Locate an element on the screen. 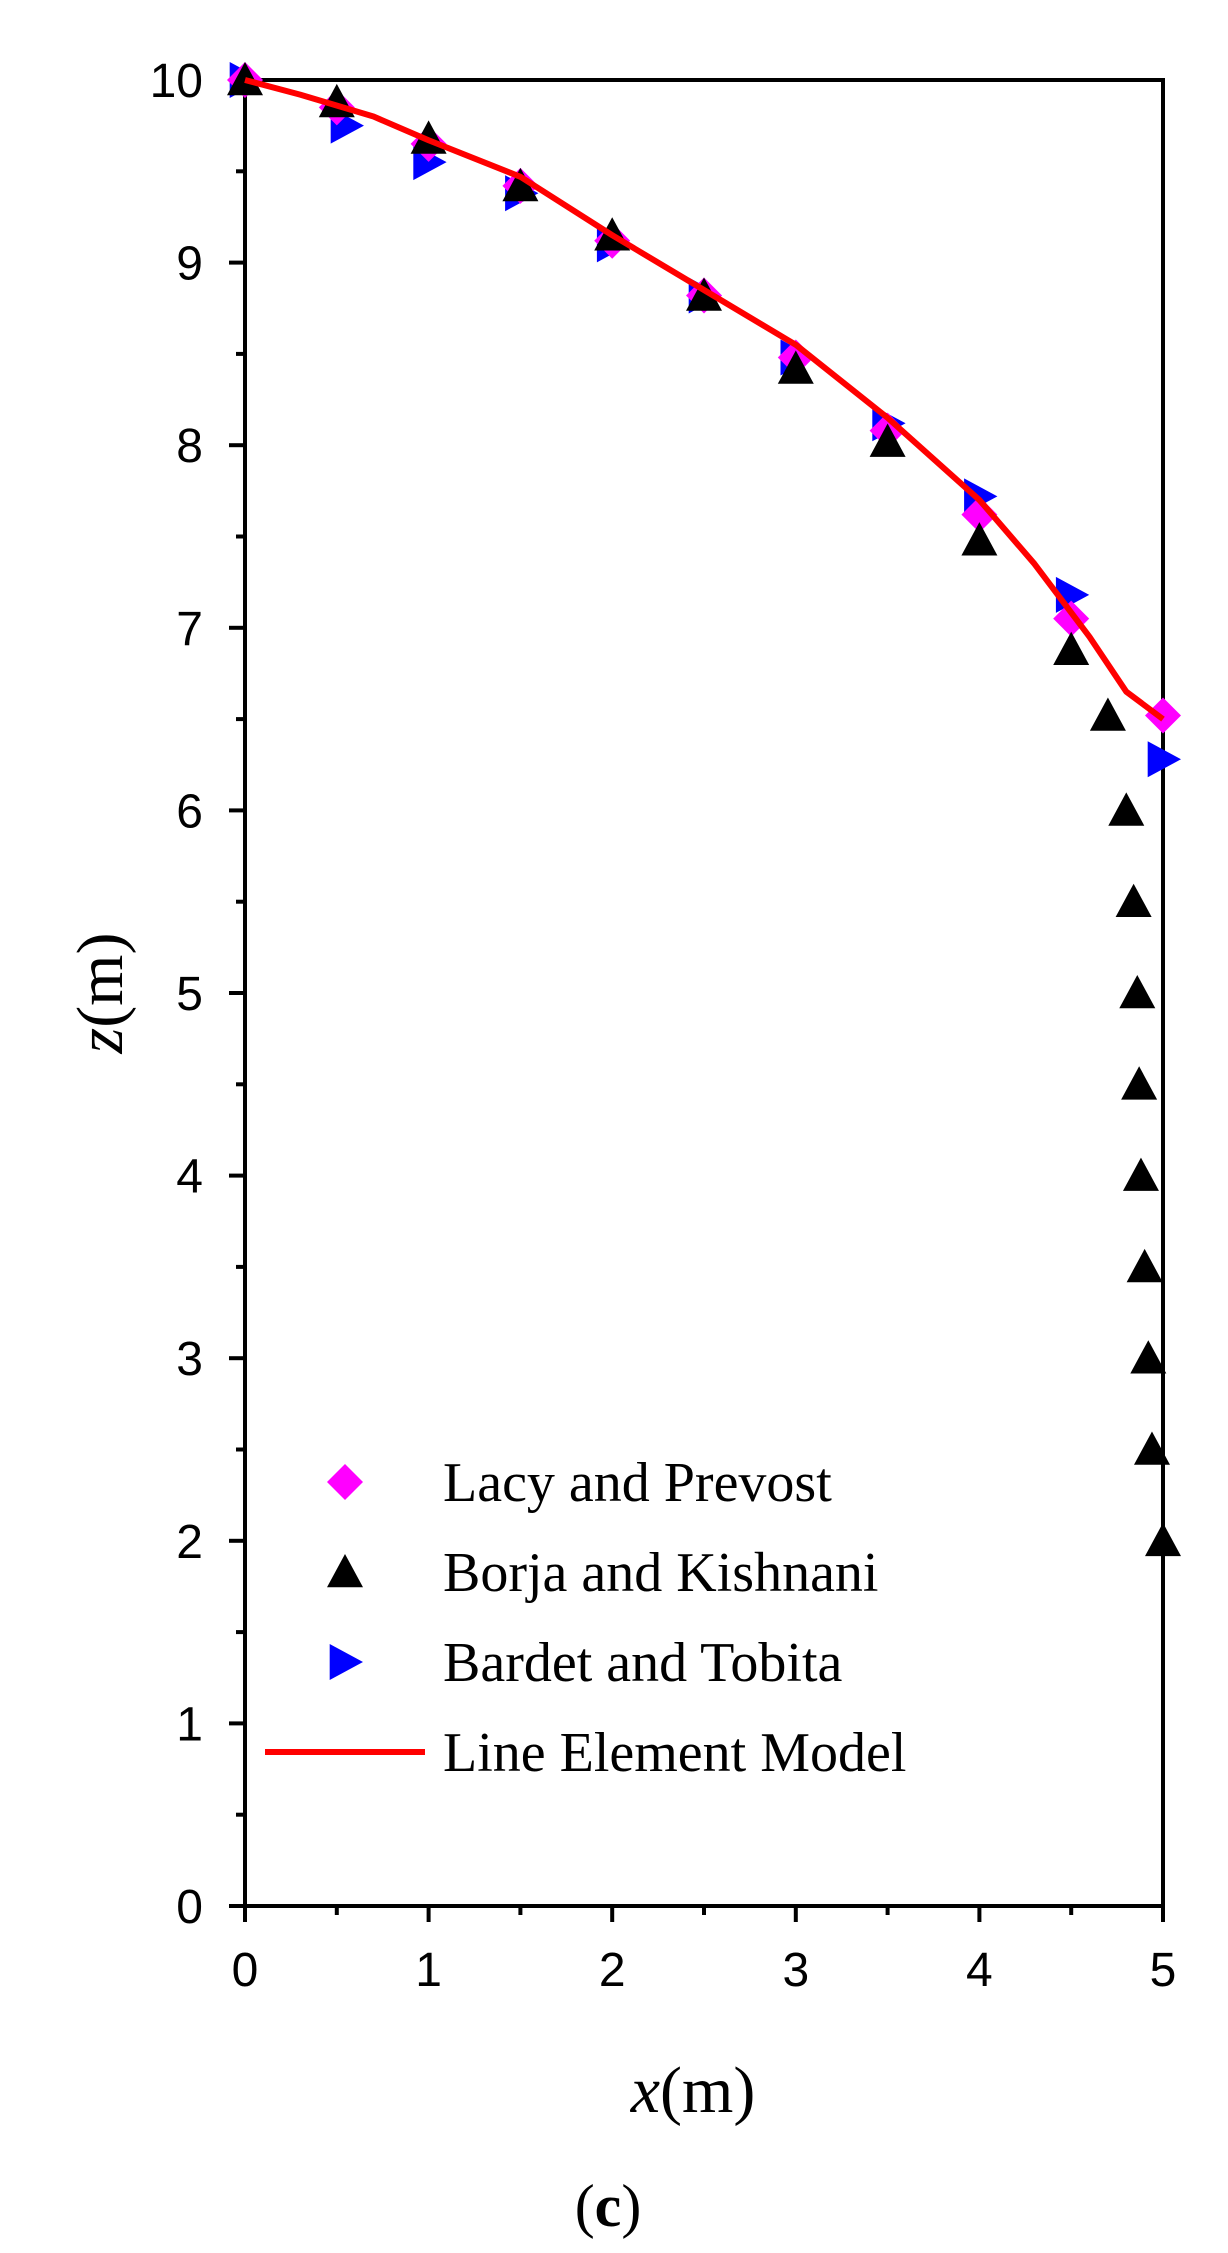 Image resolution: width=1228 pixels, height=2253 pixels. y-tick-label: 2 is located at coordinates (189, 1542).